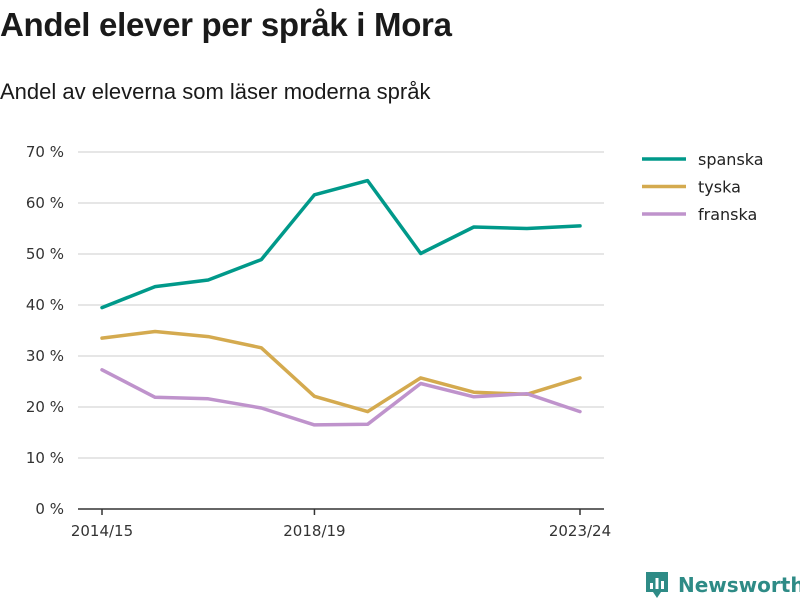 The image size is (800, 600). What do you see at coordinates (580, 531) in the screenshot?
I see `x-tick-label: 2023/24` at bounding box center [580, 531].